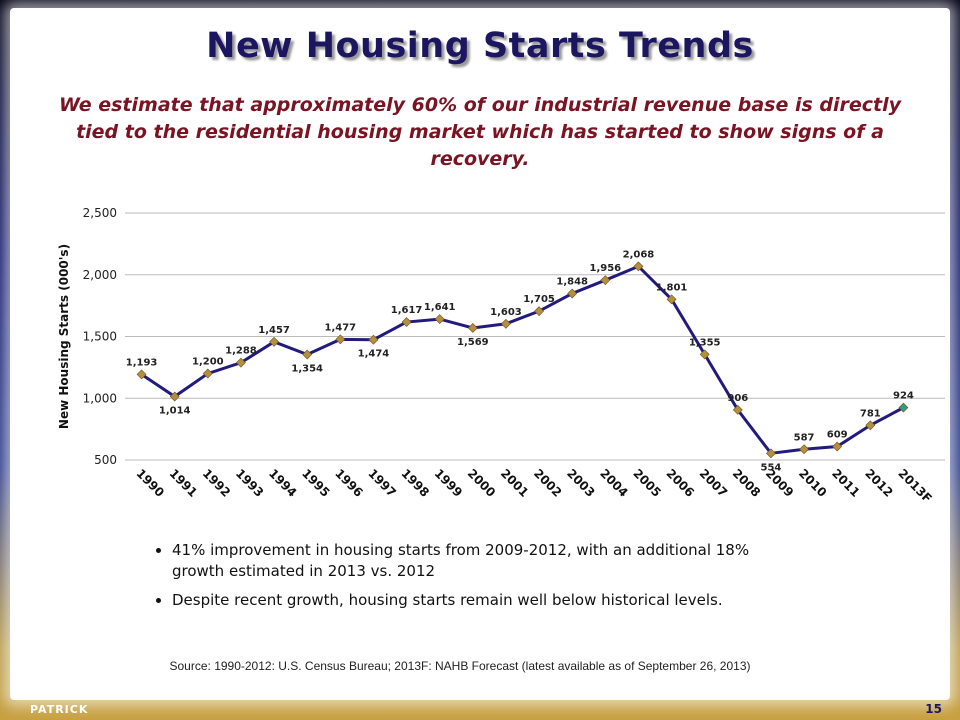 The image size is (960, 720). What do you see at coordinates (914, 485) in the screenshot?
I see `x-tick-label: 2013F` at bounding box center [914, 485].